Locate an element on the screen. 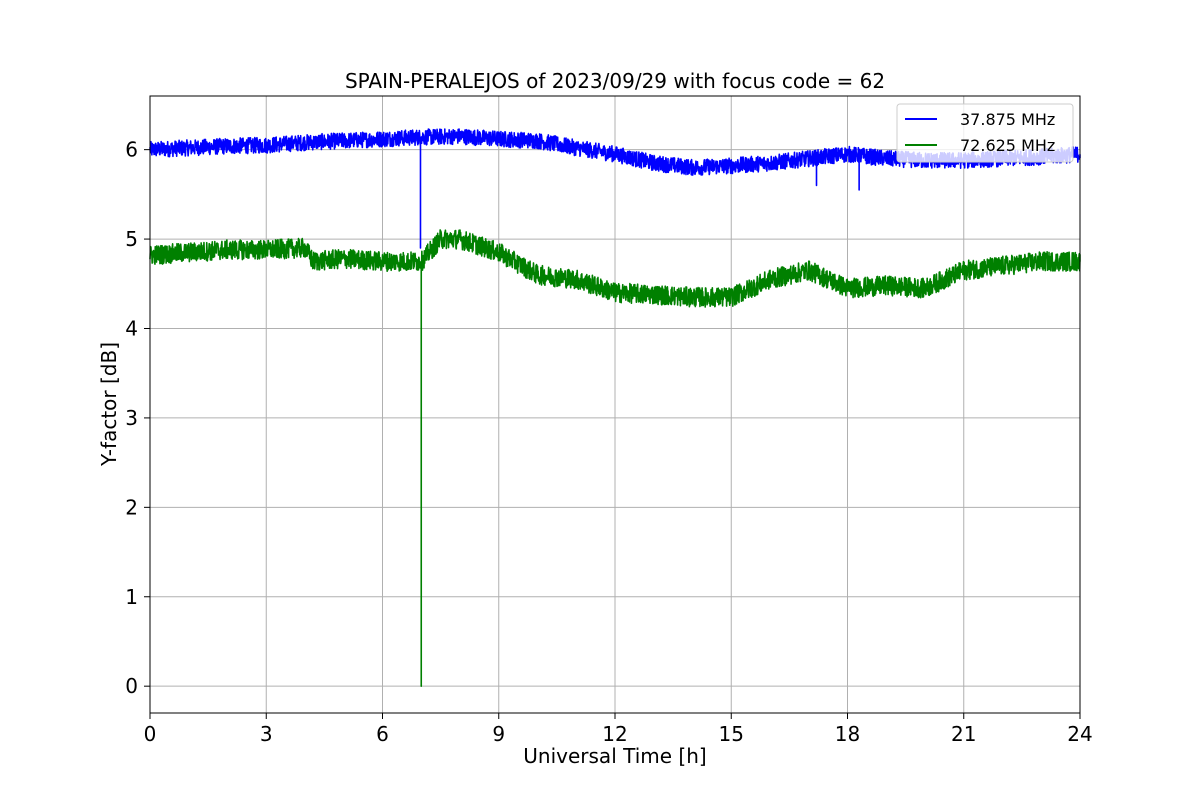 The height and width of the screenshot is (805, 1200). x-tick-label: 0 is located at coordinates (150, 734).